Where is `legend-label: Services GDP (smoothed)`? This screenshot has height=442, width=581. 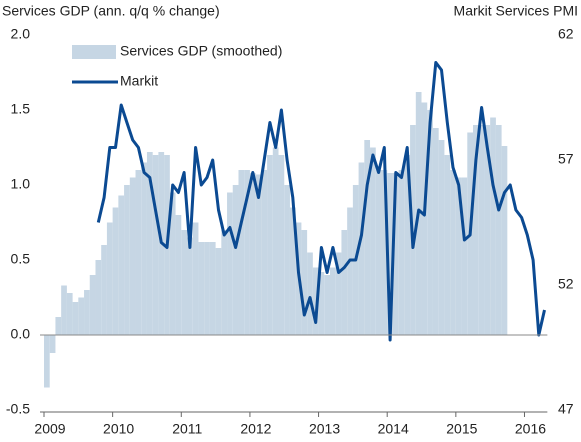 legend-label: Services GDP (smoothed) is located at coordinates (201, 51).